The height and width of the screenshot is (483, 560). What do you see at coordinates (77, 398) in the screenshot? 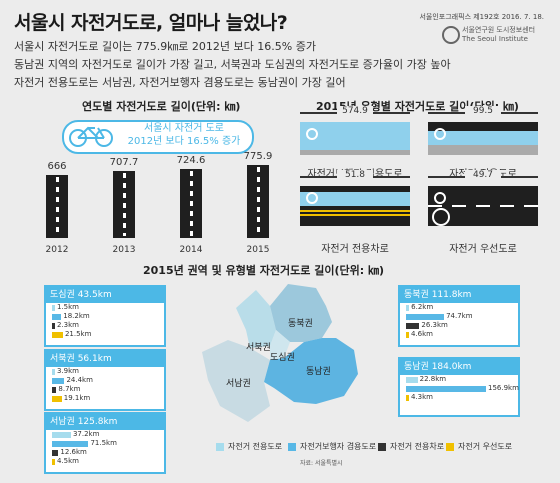
I see `region-bar-label: 19.1km` at bounding box center [77, 398].